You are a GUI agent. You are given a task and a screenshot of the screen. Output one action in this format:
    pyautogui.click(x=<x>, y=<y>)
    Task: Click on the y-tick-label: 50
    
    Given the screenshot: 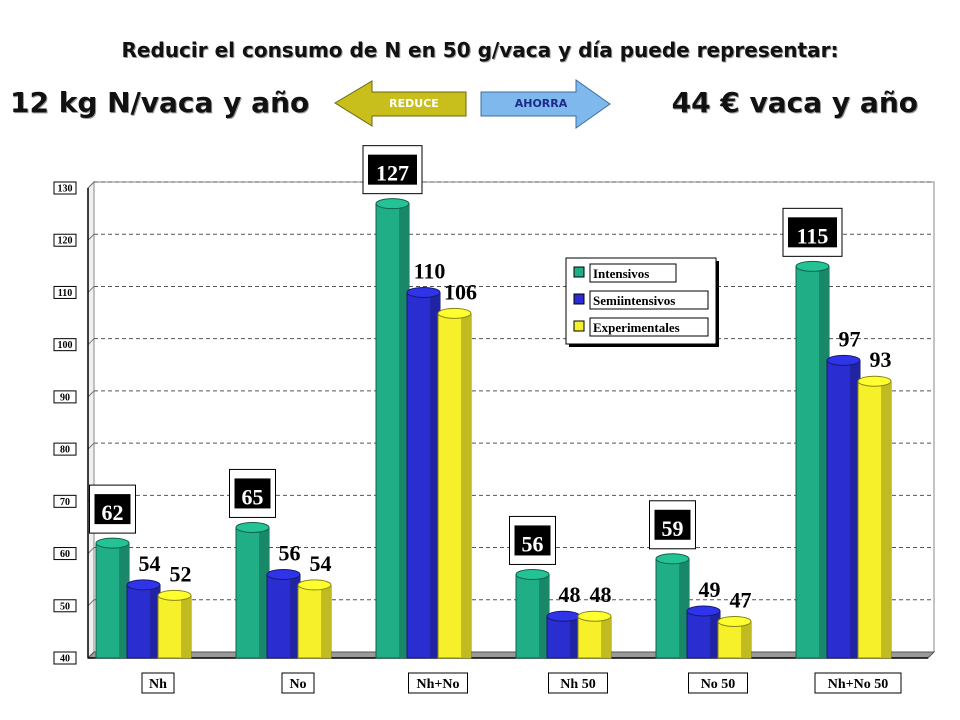 What is the action you would take?
    pyautogui.click(x=65, y=606)
    